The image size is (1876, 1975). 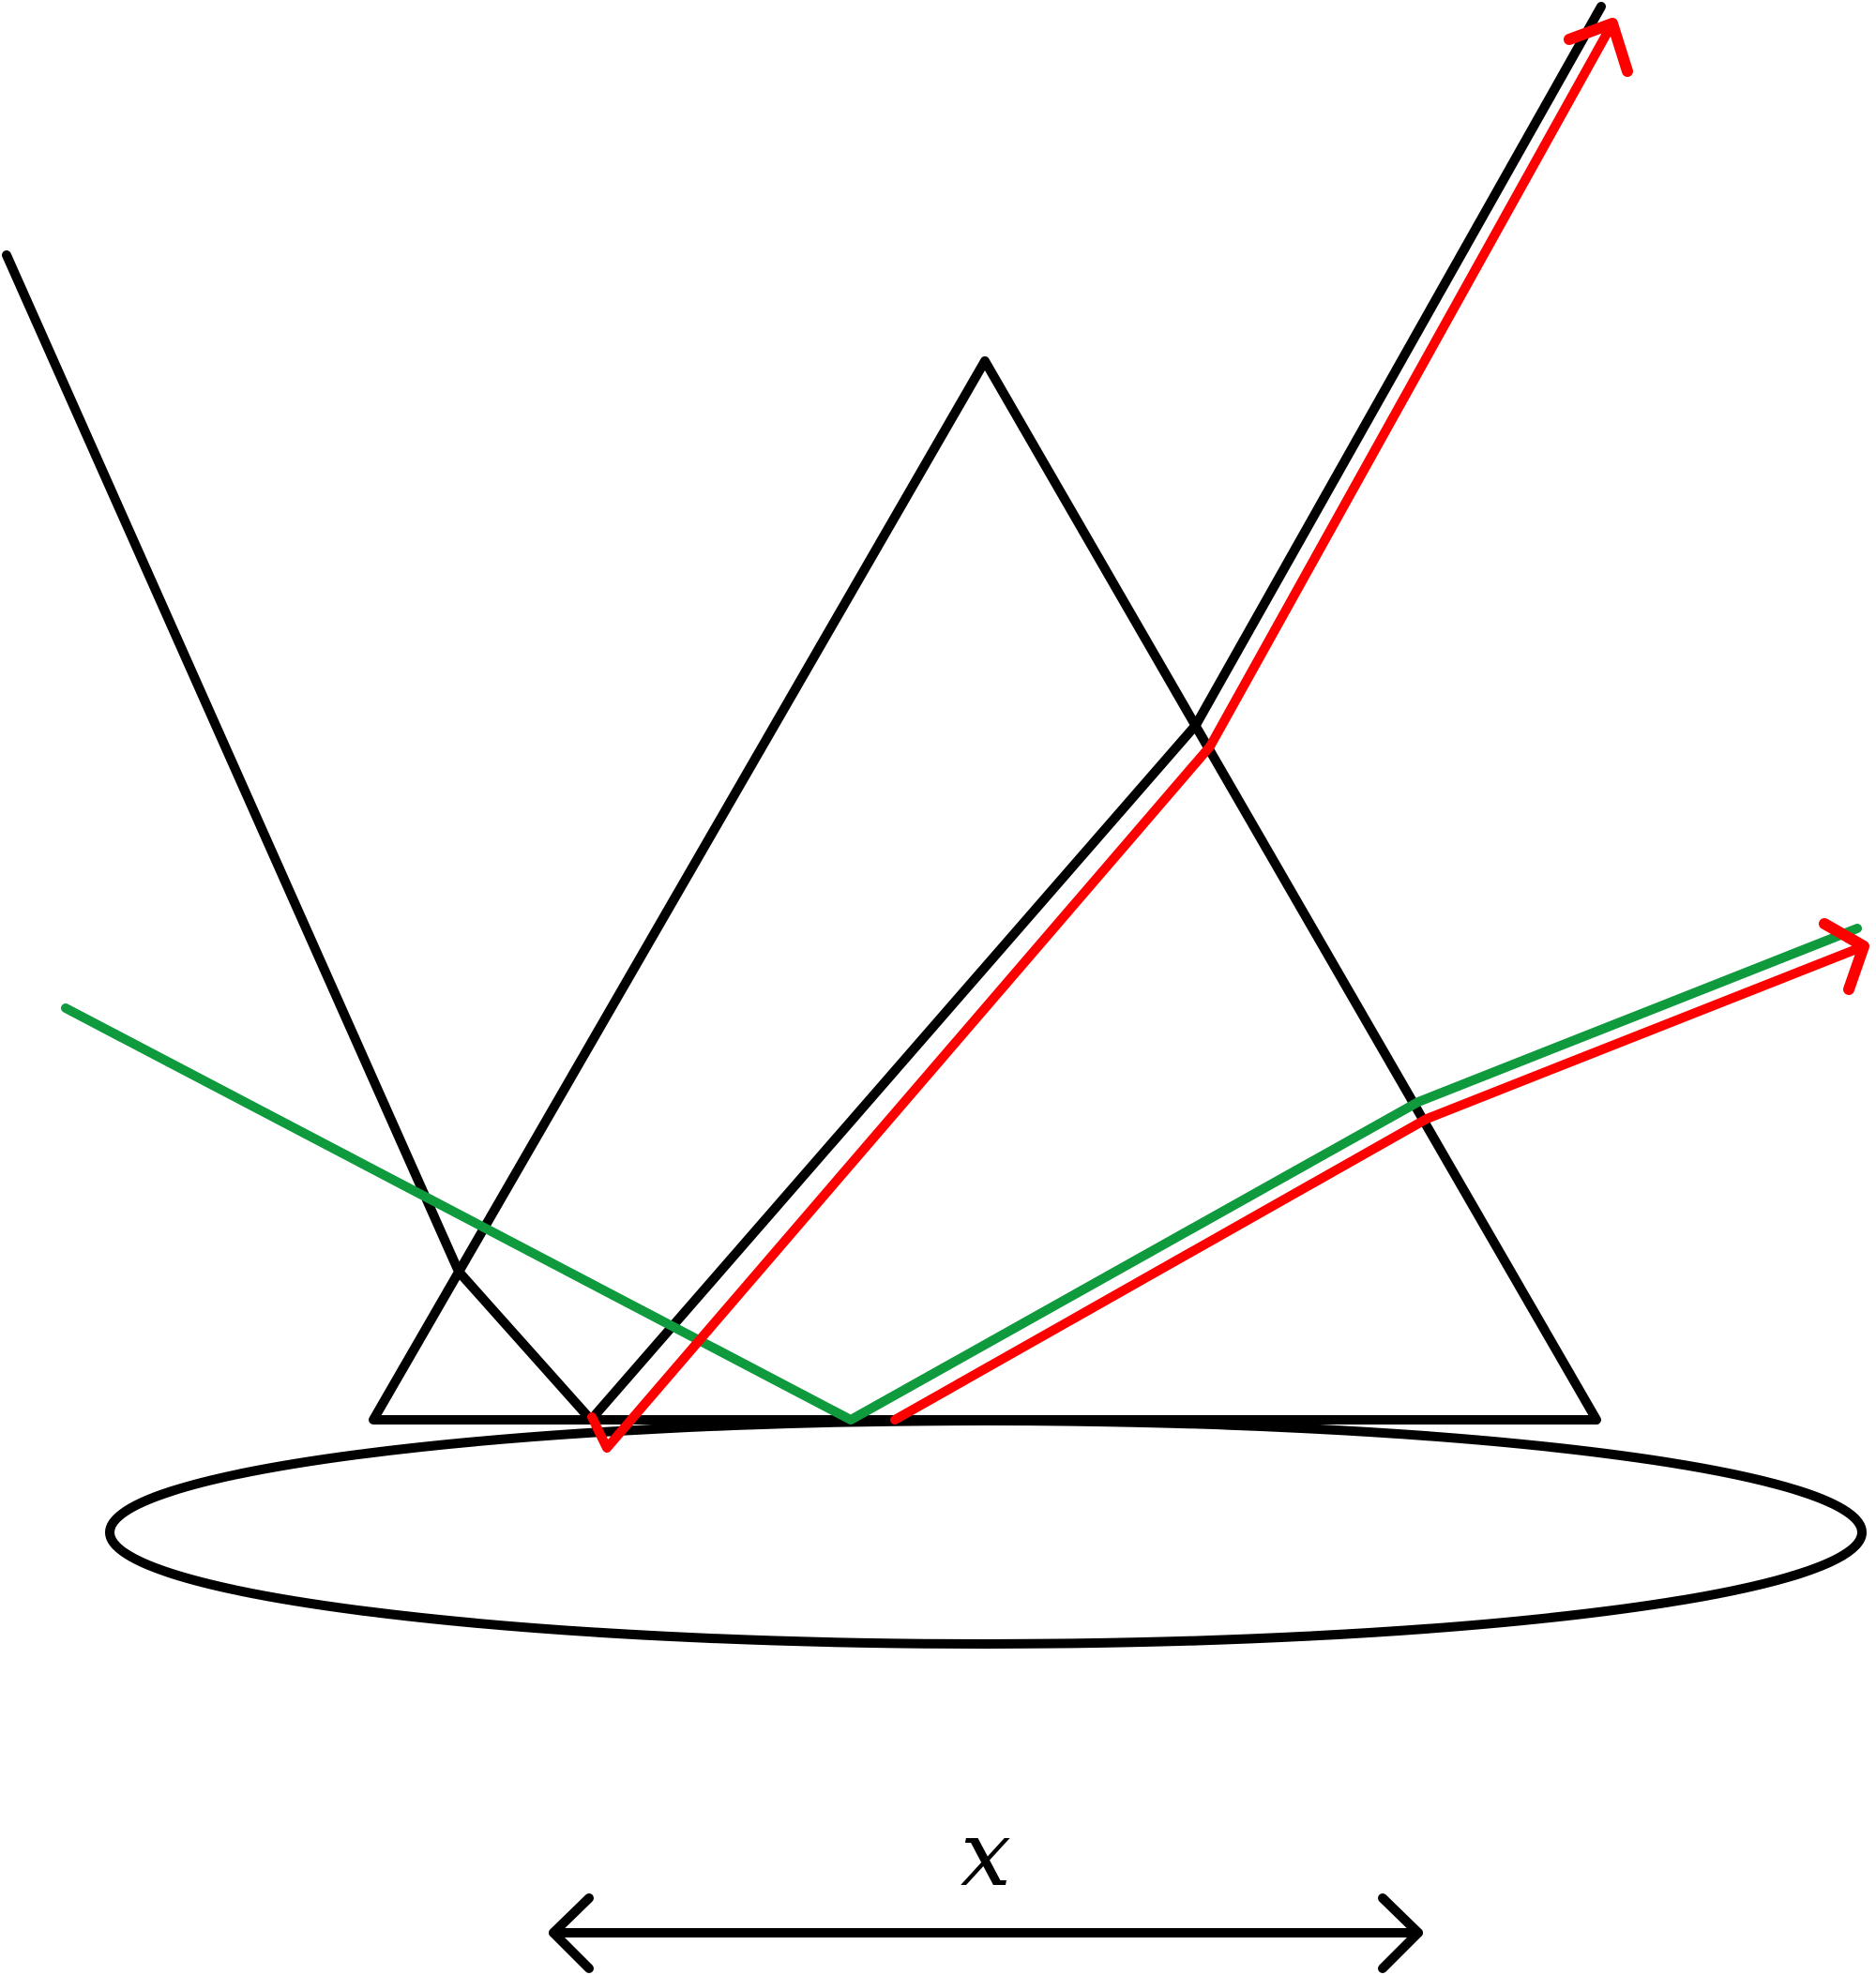 I want to click on arrowhead-red-lower, so click(x=1844, y=957).